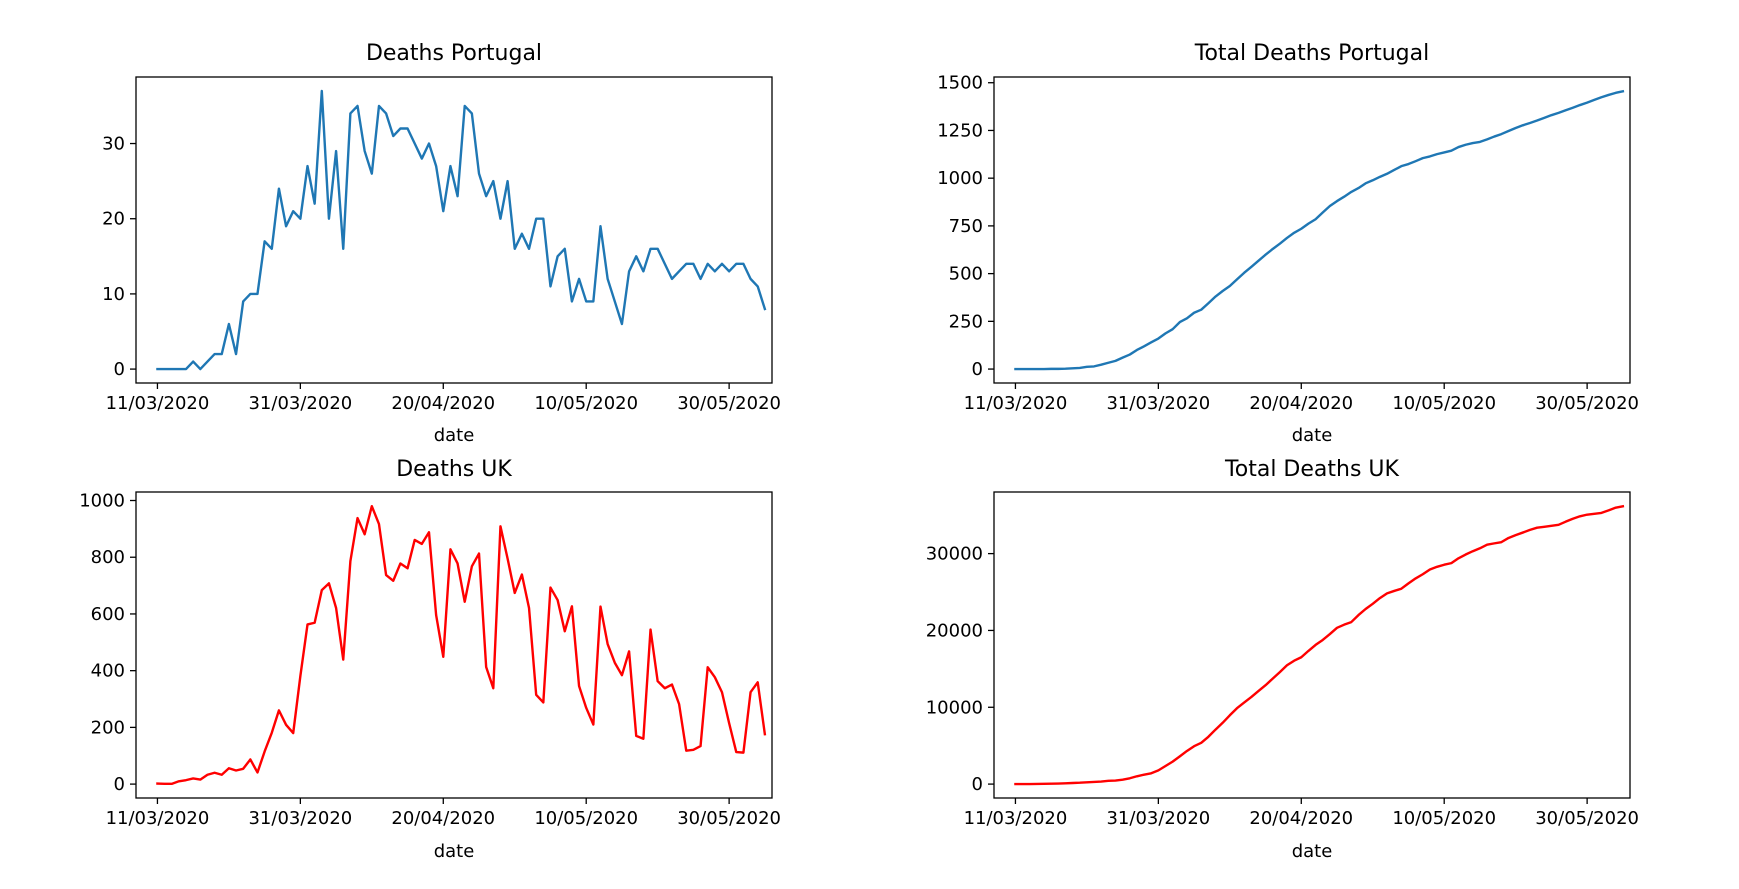 This screenshot has width=1739, height=889. I want to click on chart-title: Deaths Portugal, so click(454, 53).